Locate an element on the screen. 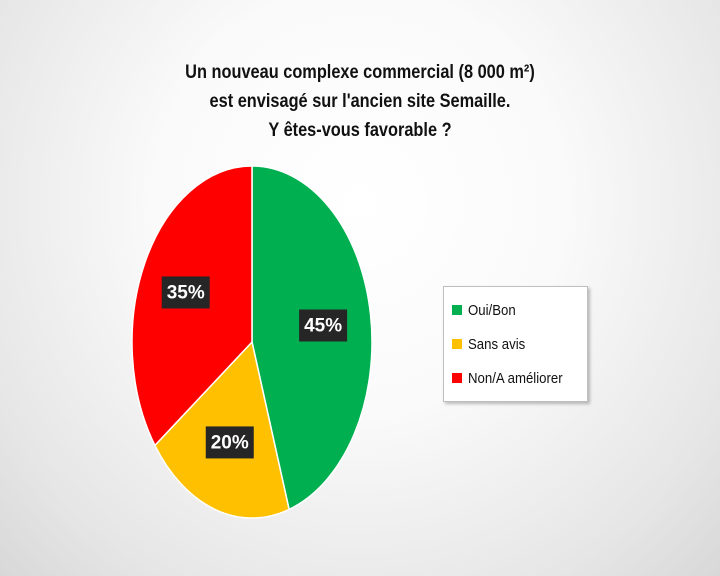 This screenshot has height=576, width=720. data-label-box-non-a-ameliorer is located at coordinates (185, 292).